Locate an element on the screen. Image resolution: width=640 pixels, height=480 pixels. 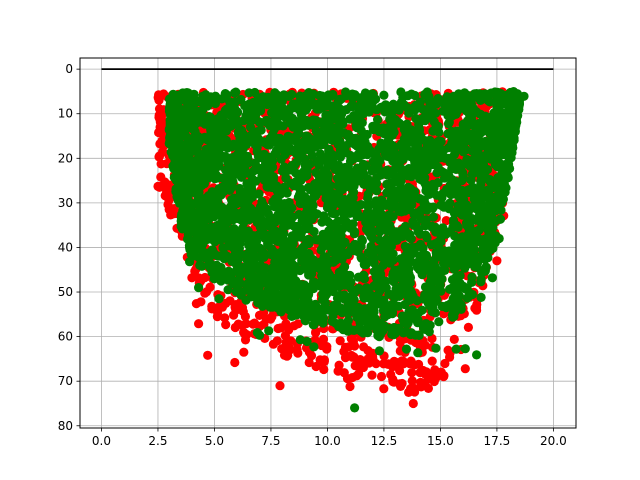
x-tick-label: 20.0 is located at coordinates (553, 441).